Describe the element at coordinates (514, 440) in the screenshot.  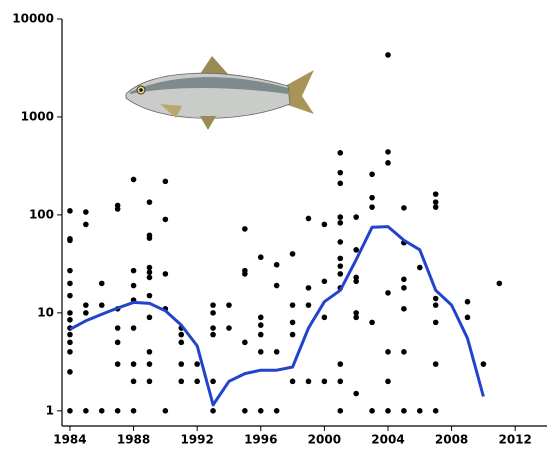
I see `x-tick-label: 2012` at that location.